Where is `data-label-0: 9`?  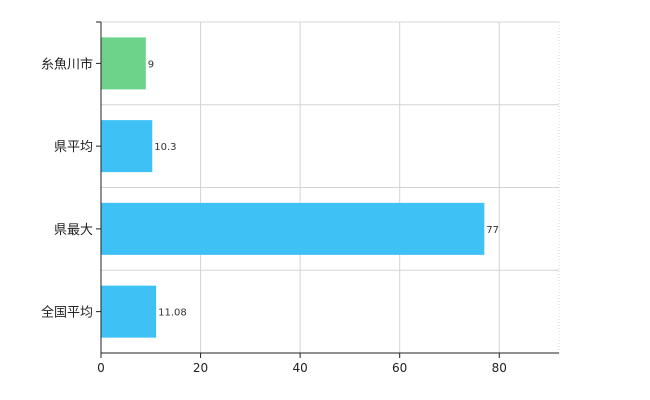
data-label-0: 9 is located at coordinates (151, 64).